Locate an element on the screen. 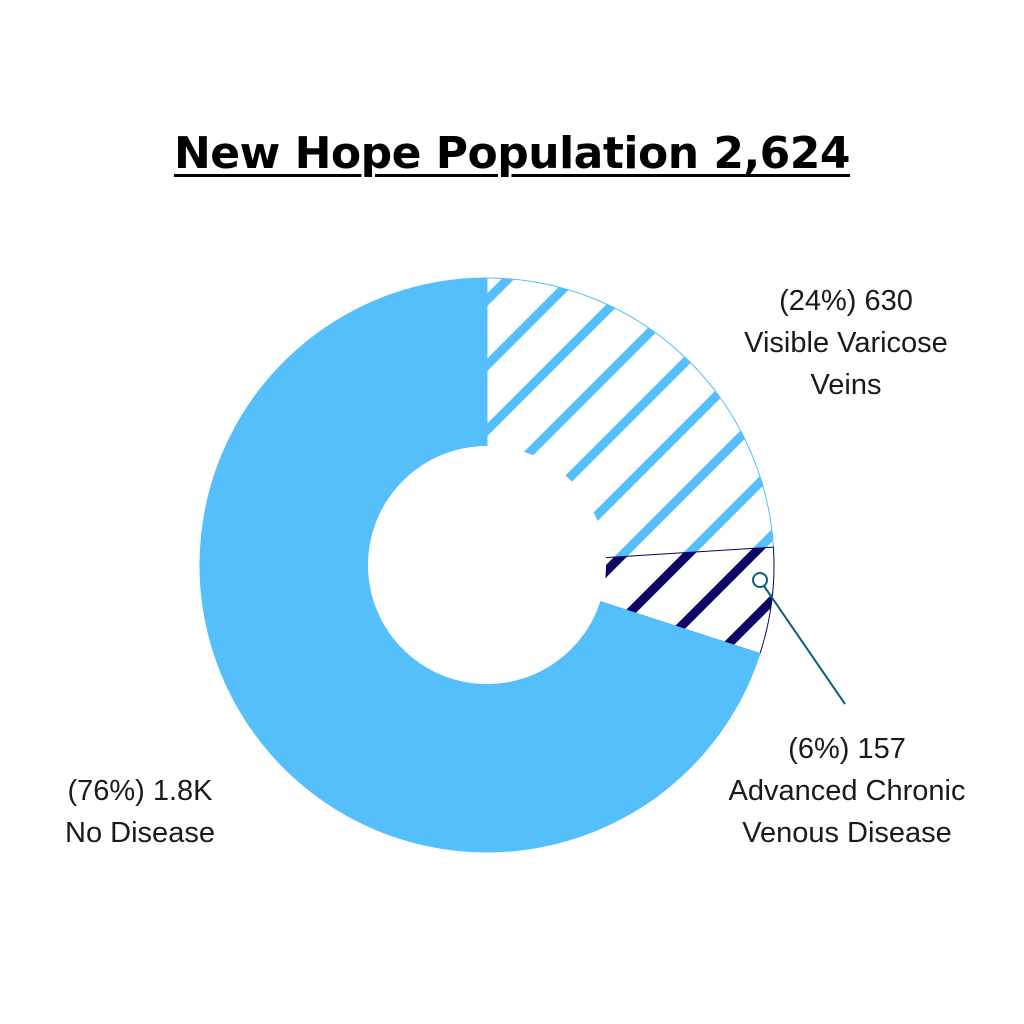 The width and height of the screenshot is (1024, 1024). leader-line is located at coordinates (804, 645).